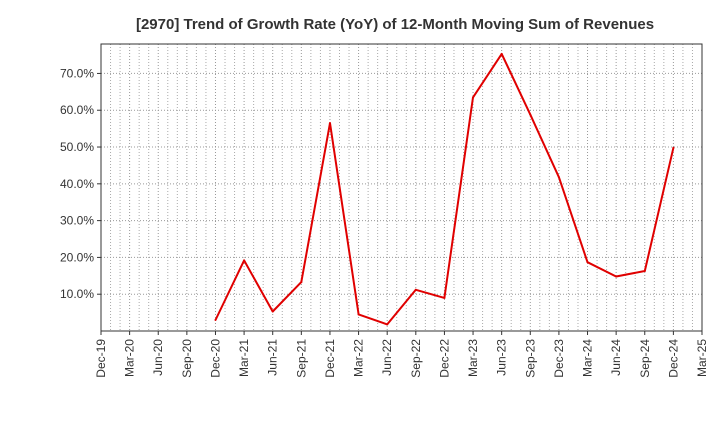 This screenshot has height=440, width=720. Describe the element at coordinates (673, 358) in the screenshot. I see `x-tick-label: Dec-24` at that location.